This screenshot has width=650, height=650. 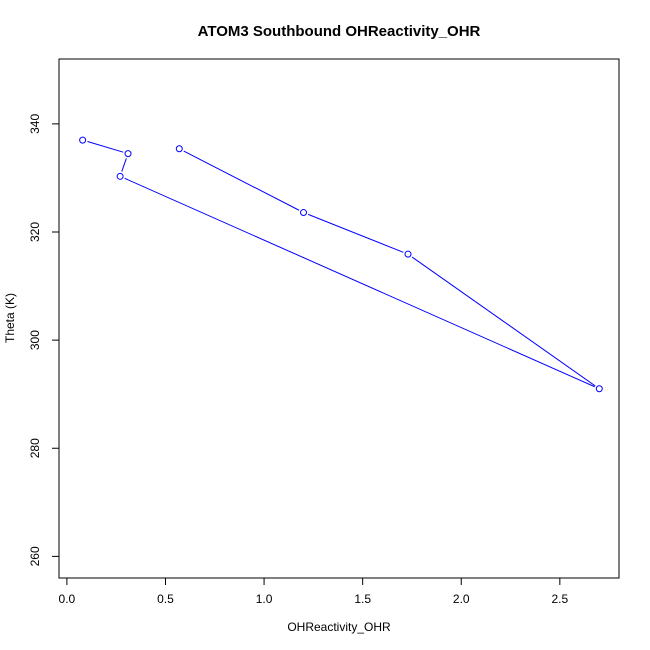 What do you see at coordinates (314, 591) in the screenshot?
I see `x-axis: 0.0 0.5 1.0 1.5 2.0 2.5` at bounding box center [314, 591].